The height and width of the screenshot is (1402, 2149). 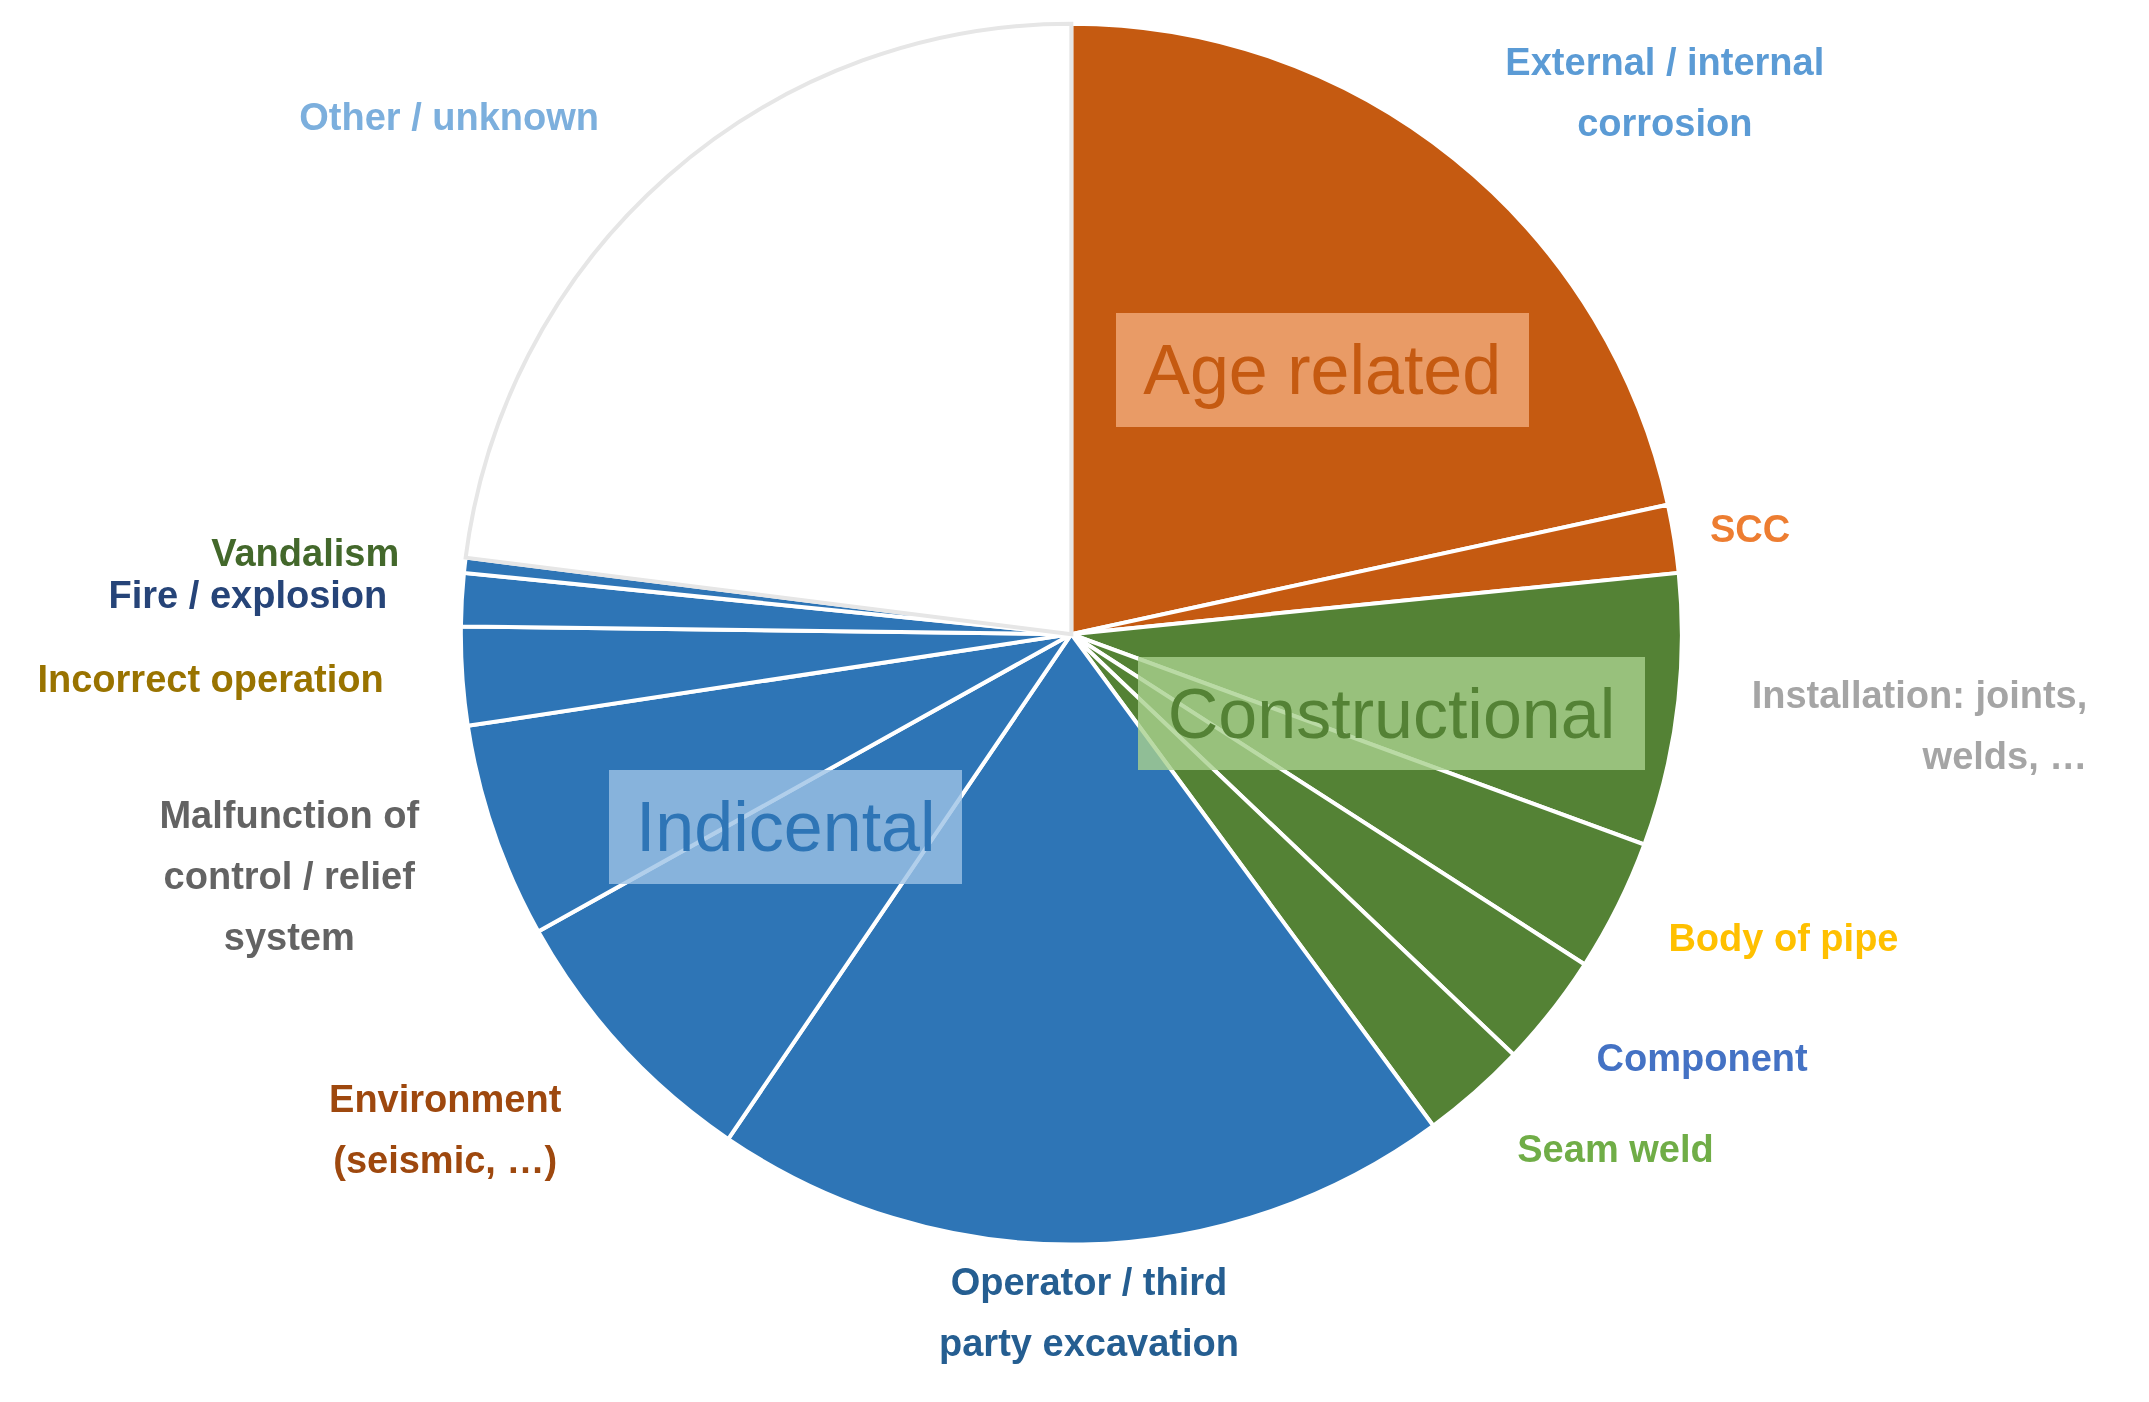 What do you see at coordinates (449, 116) in the screenshot?
I see `slice-label: Other / unknown` at bounding box center [449, 116].